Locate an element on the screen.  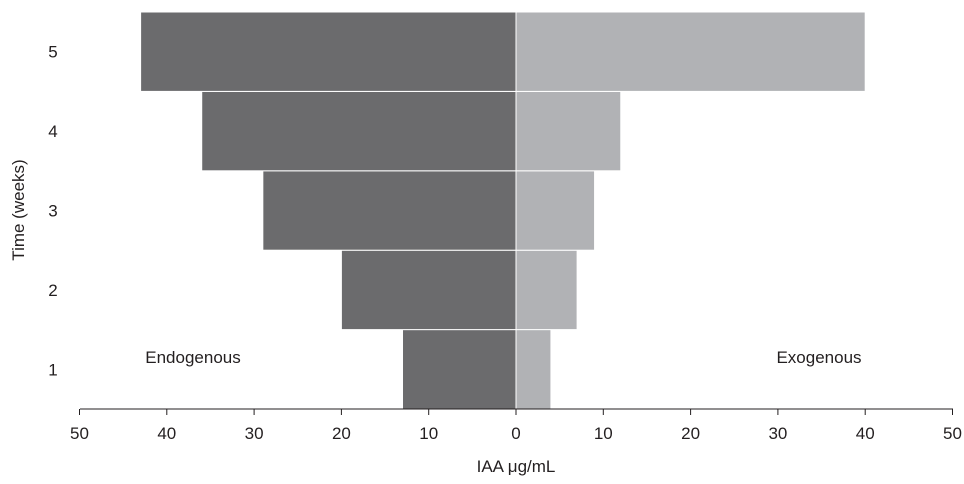
x-axis-title: IAA μg/mL is located at coordinates (516, 466).